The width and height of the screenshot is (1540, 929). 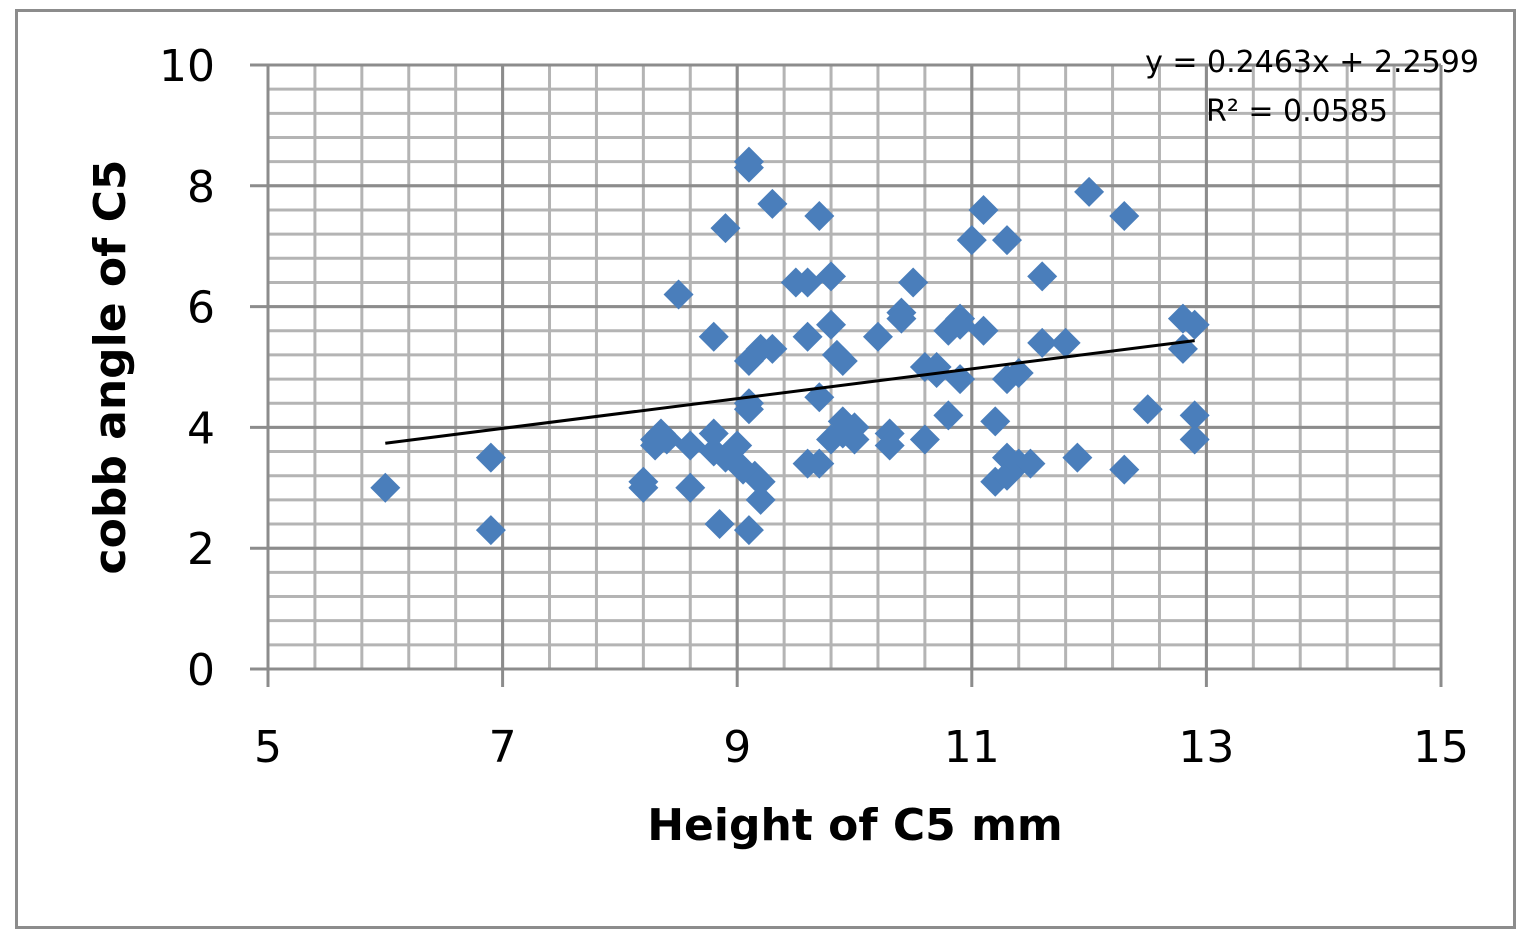 I want to click on r-squared-label: R² = 0.0585, so click(x=1297, y=111).